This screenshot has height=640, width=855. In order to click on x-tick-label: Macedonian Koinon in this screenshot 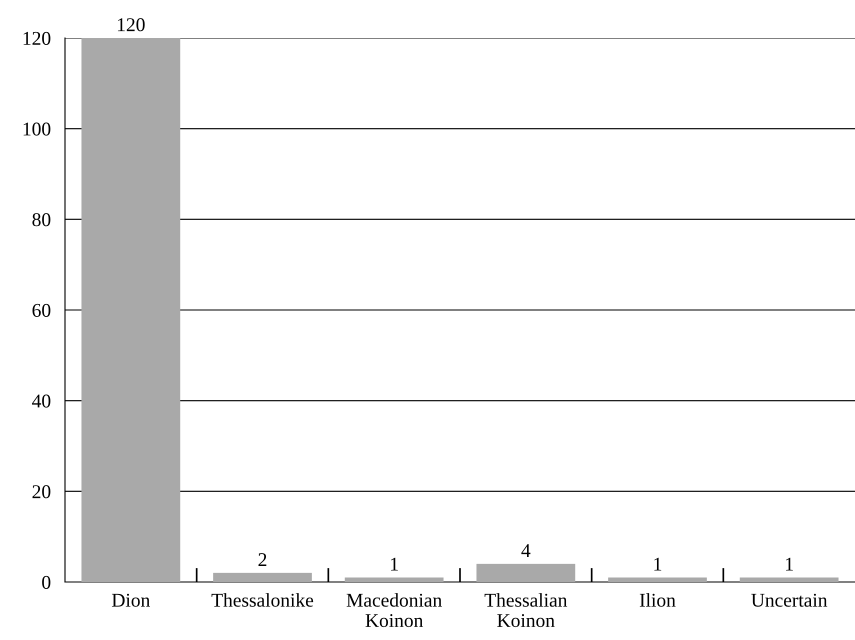, I will do `click(394, 610)`.